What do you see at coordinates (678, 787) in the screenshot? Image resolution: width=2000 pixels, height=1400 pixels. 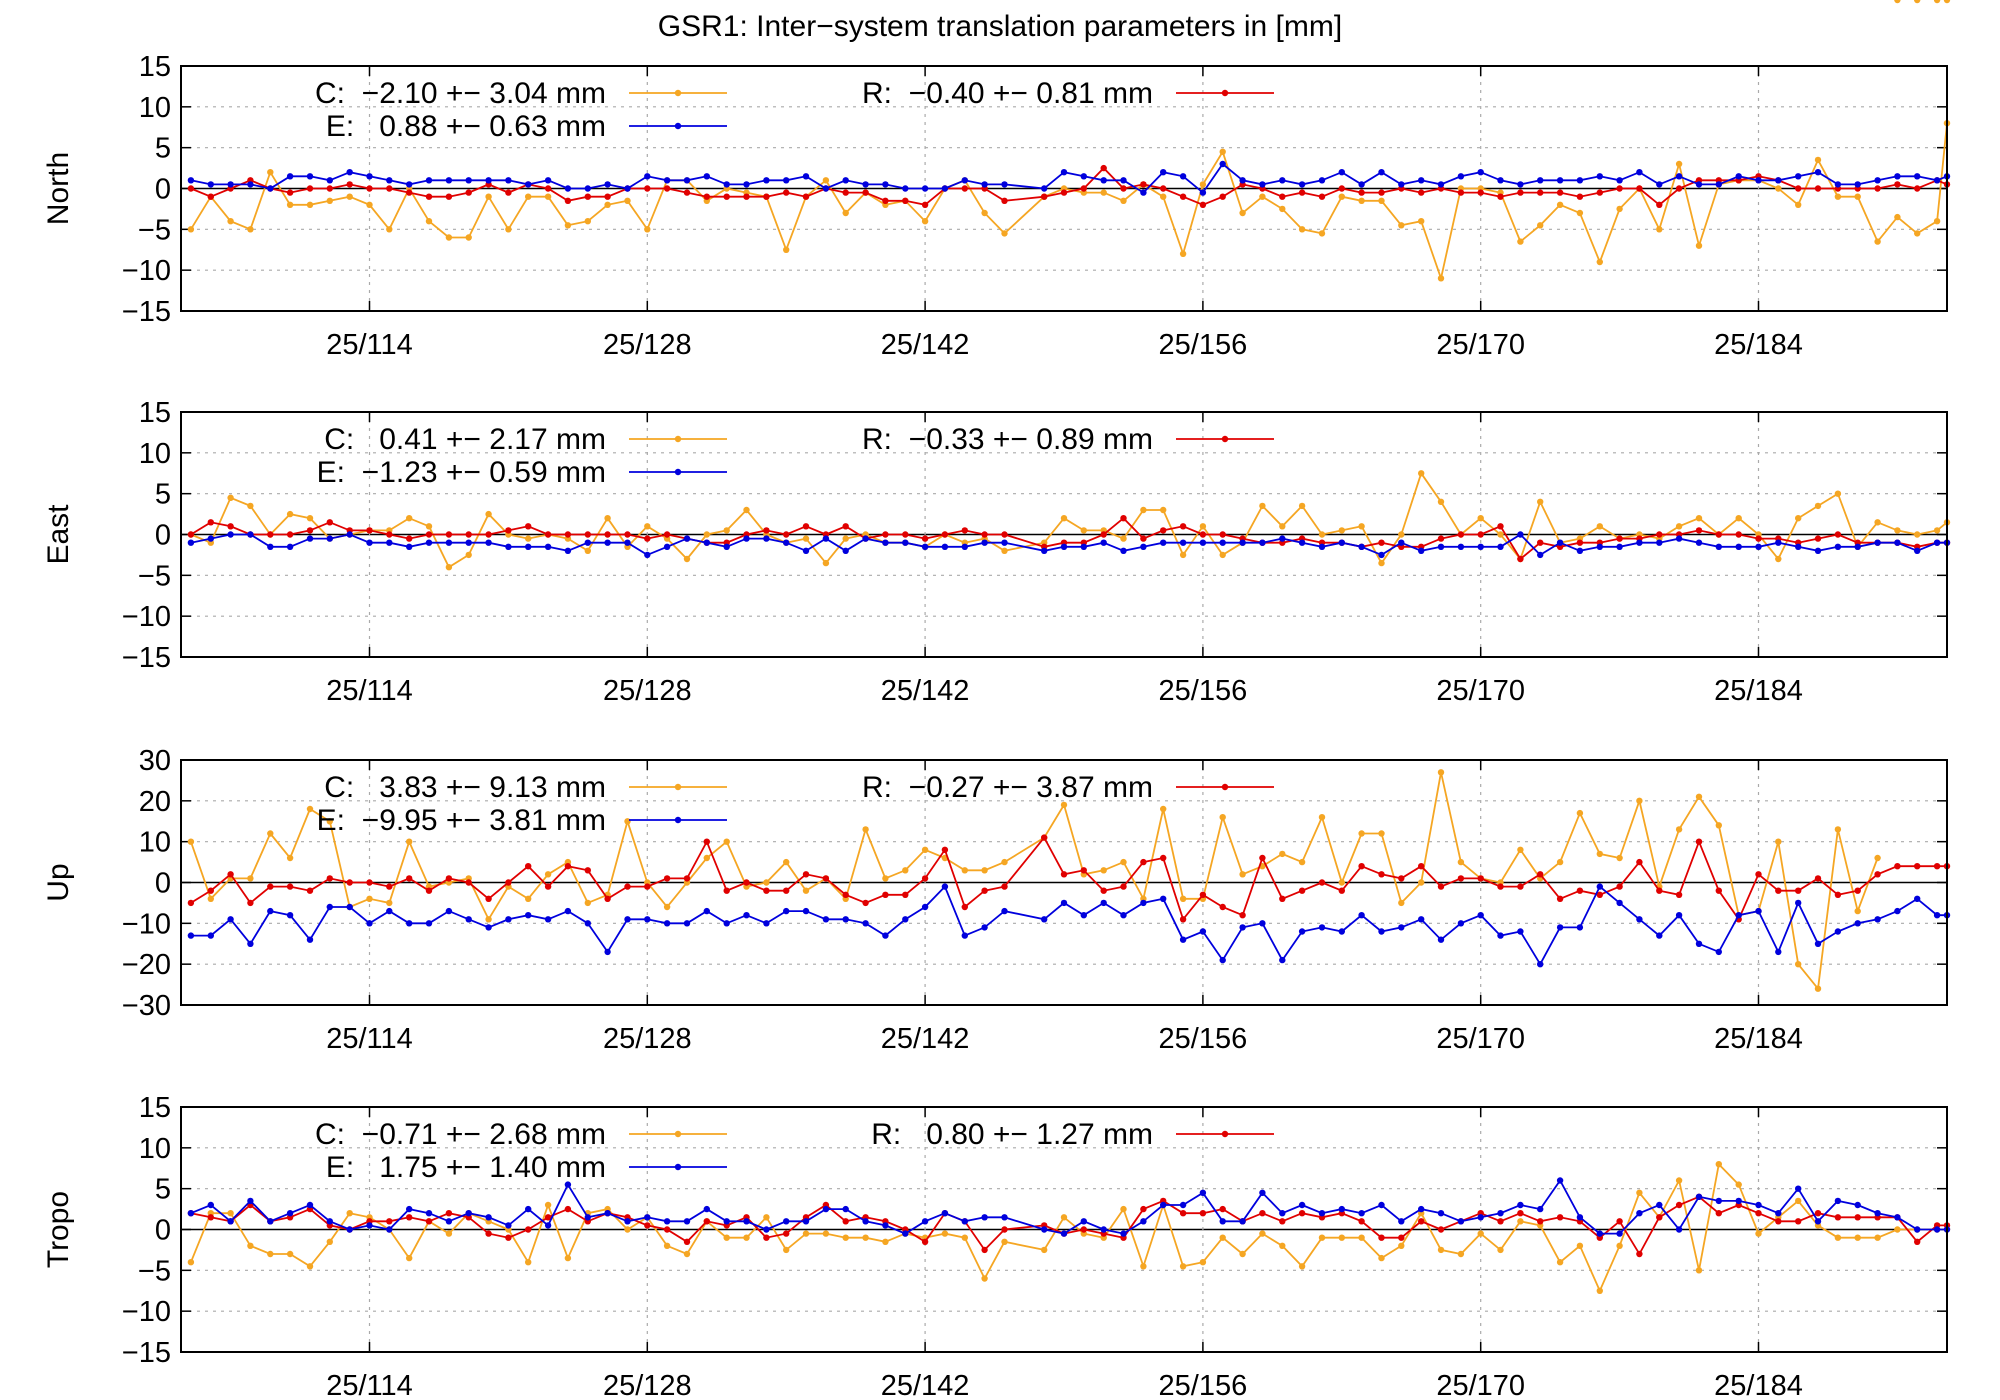 I see `legend-marker-C` at bounding box center [678, 787].